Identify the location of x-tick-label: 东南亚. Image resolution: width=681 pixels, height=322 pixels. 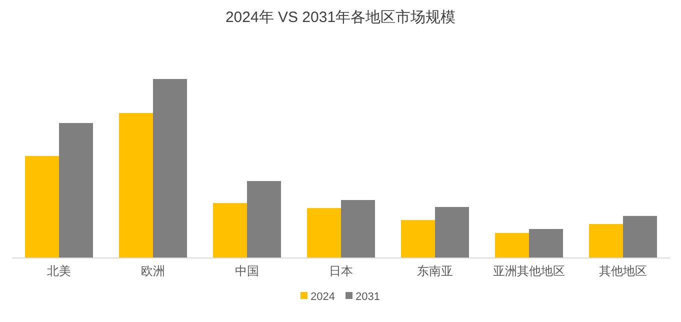
(435, 271).